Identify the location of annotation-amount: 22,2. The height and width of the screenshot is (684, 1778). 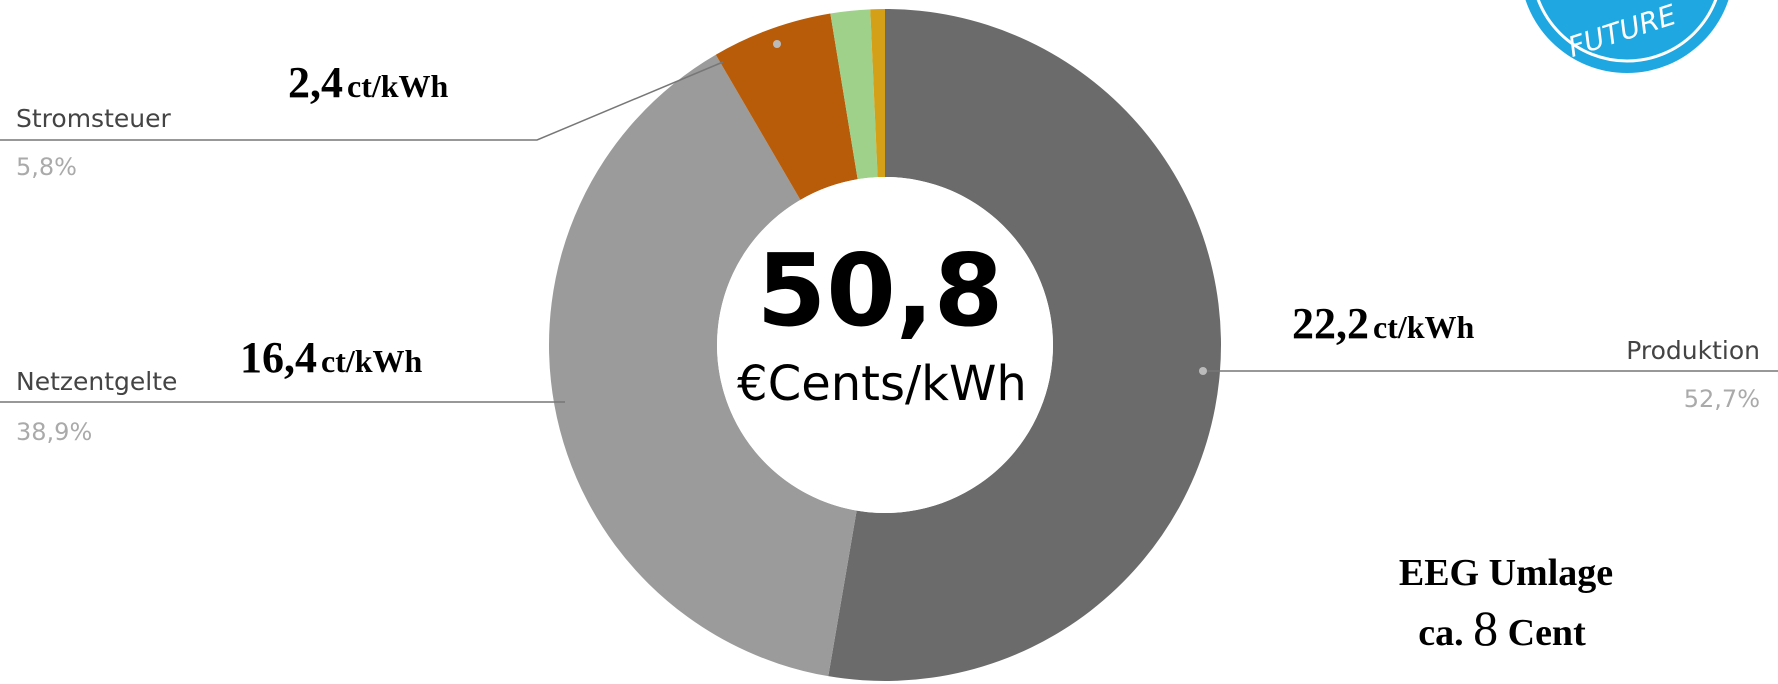
(1330, 323).